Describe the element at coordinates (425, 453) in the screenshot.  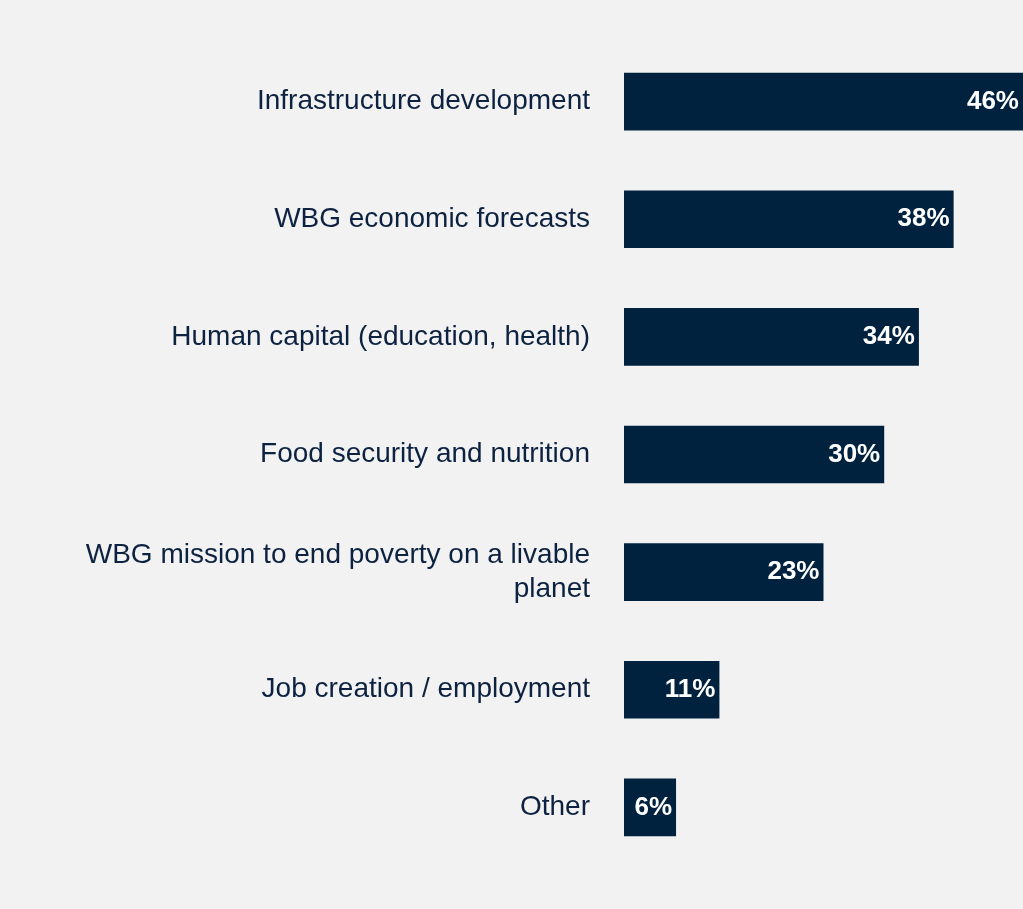
I see `y-tick-label: Food security and nutrition` at that location.